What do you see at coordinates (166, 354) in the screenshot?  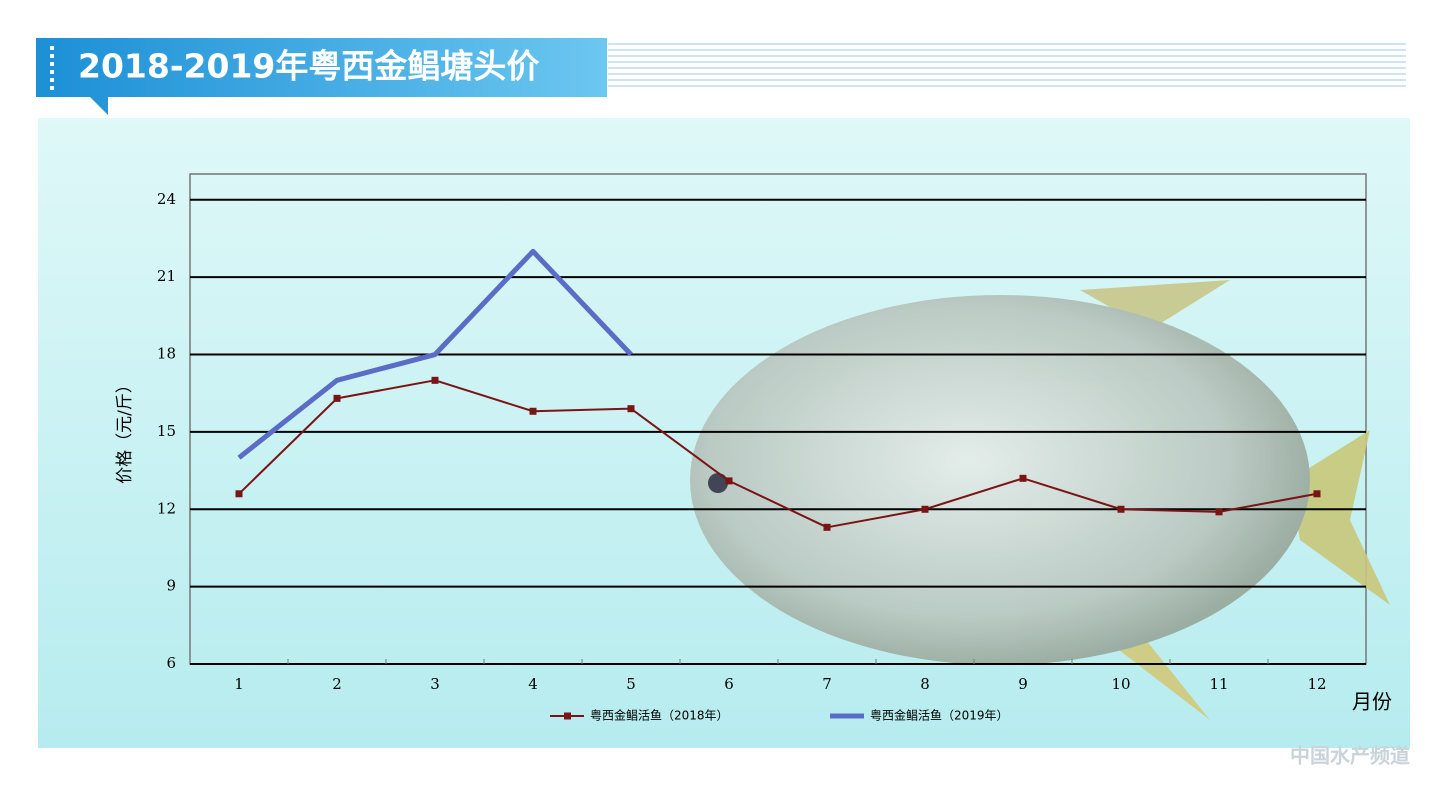 I see `y-tick-label: 18` at bounding box center [166, 354].